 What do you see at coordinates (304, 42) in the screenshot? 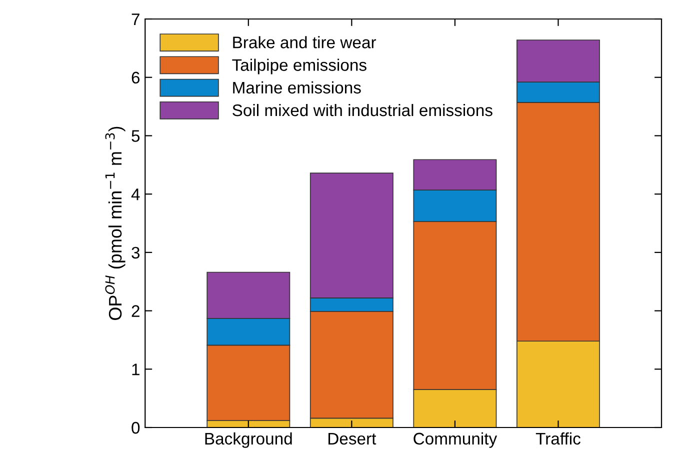
I see `legend-label: Brake and tire wear` at bounding box center [304, 42].